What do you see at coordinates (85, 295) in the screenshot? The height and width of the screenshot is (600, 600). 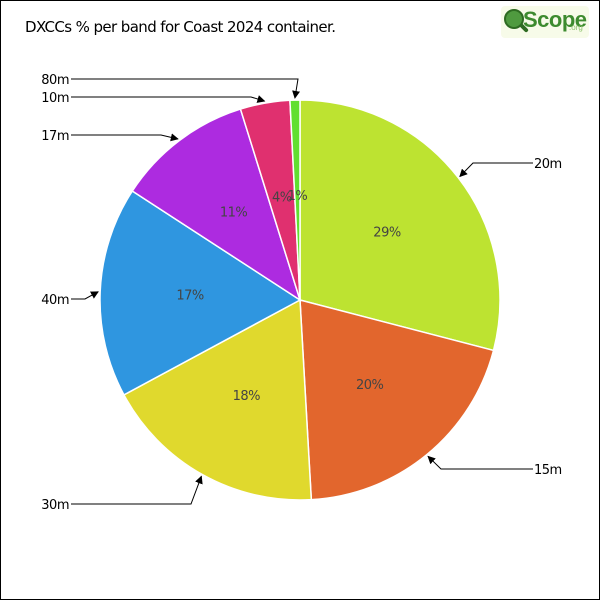 I see `leader-line-40m` at bounding box center [85, 295].